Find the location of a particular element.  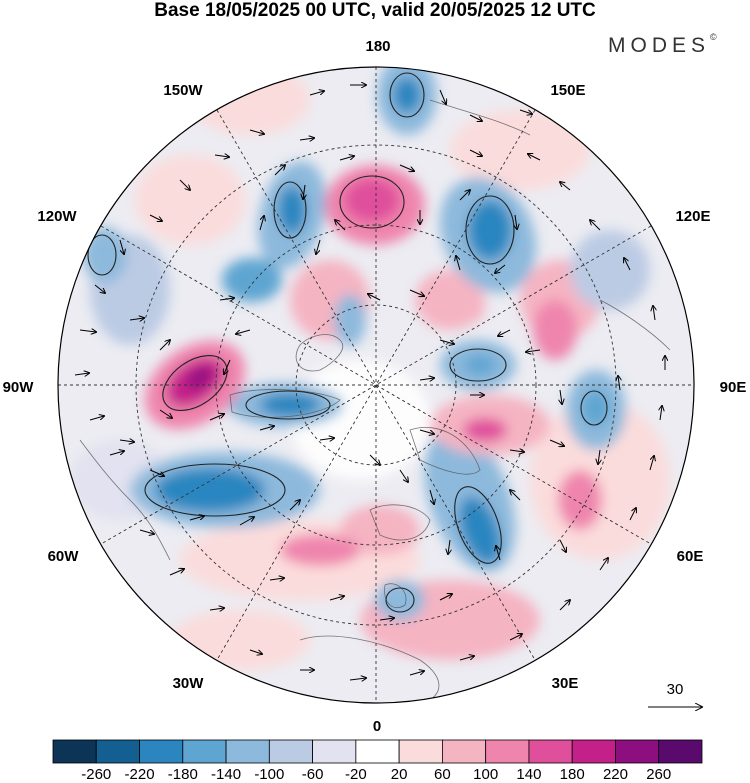

lon-label-150w: 150W is located at coordinates (183, 90).